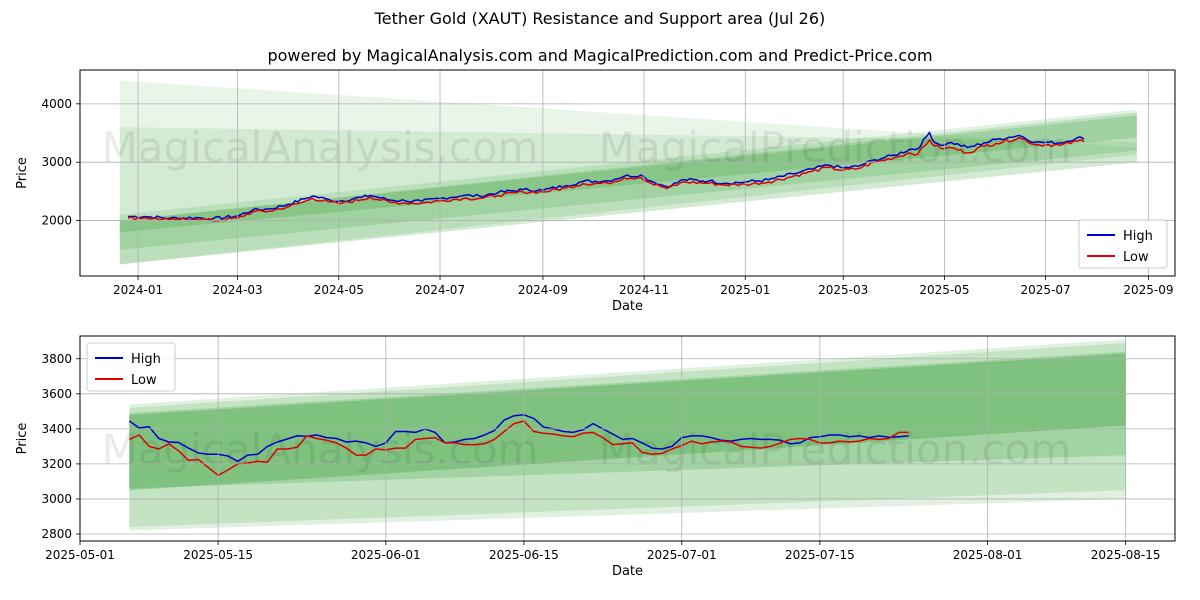 The image size is (1200, 600). I want to click on x-tick-label: 2024-11, so click(644, 290).